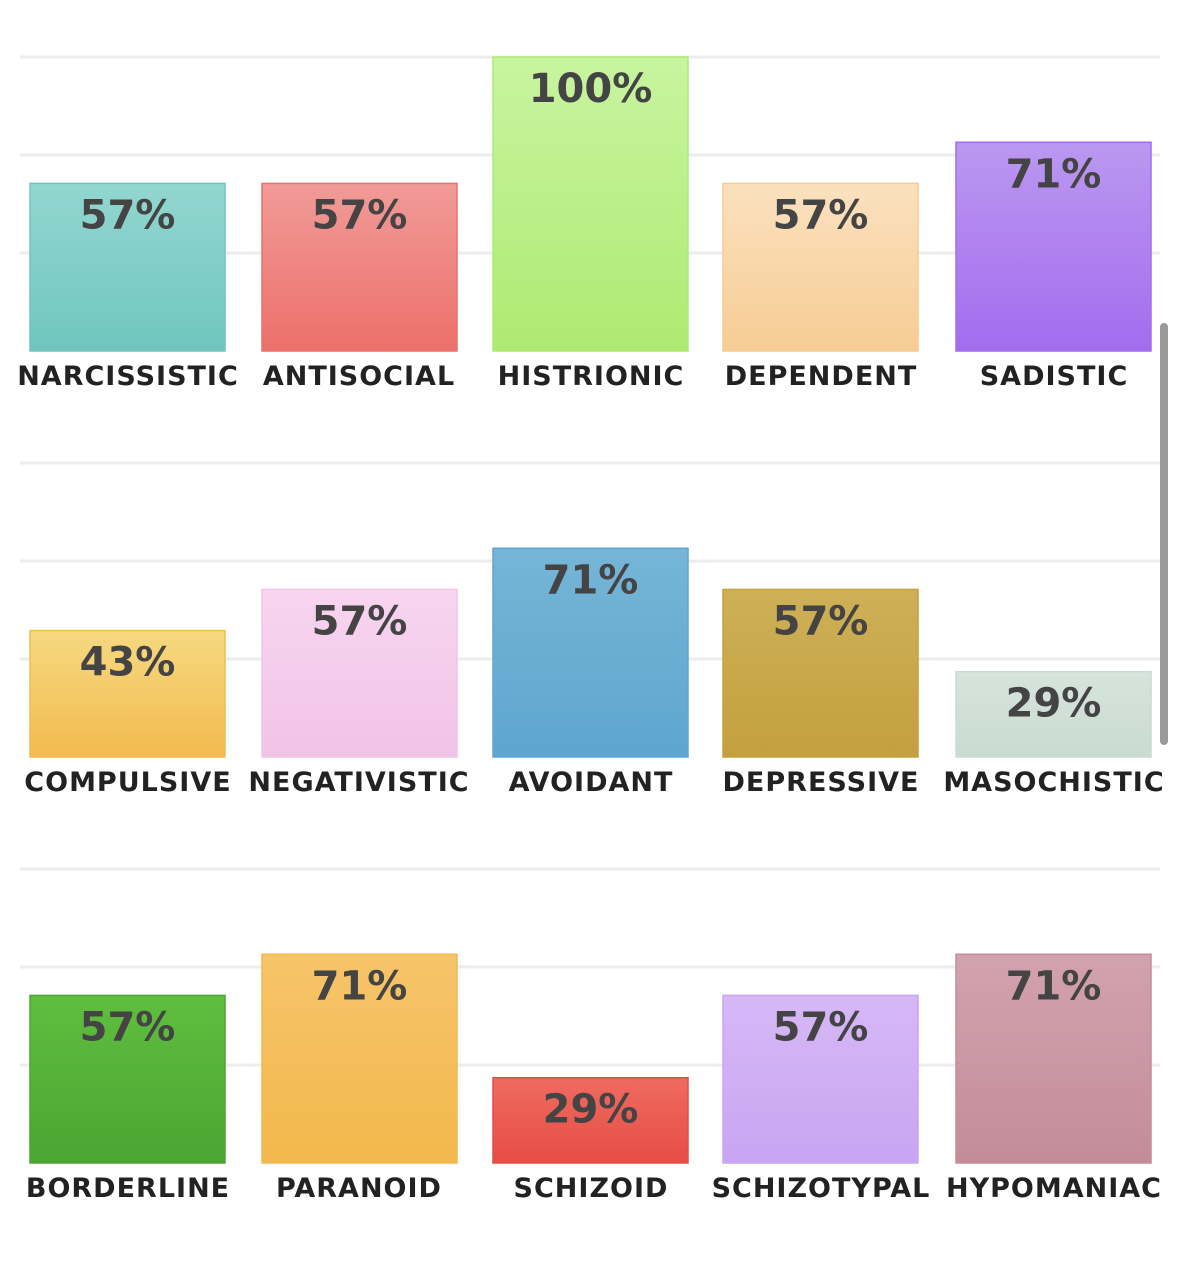 The height and width of the screenshot is (1285, 1179). Describe the element at coordinates (591, 782) in the screenshot. I see `category-label: AVOIDANT` at that location.